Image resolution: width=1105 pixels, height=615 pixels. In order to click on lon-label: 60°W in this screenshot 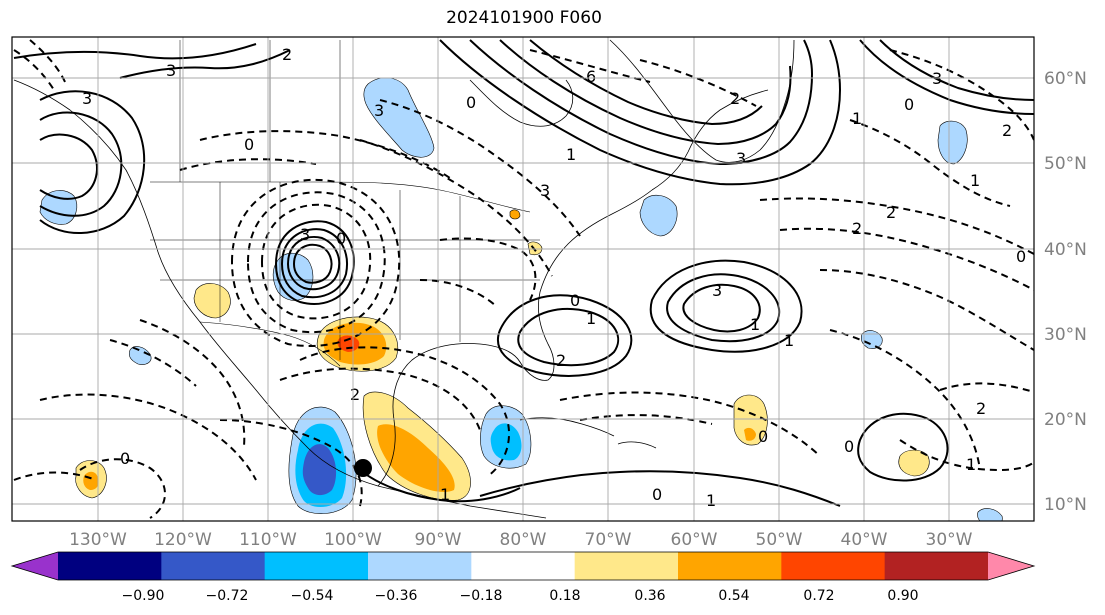, I will do `click(694, 540)`.